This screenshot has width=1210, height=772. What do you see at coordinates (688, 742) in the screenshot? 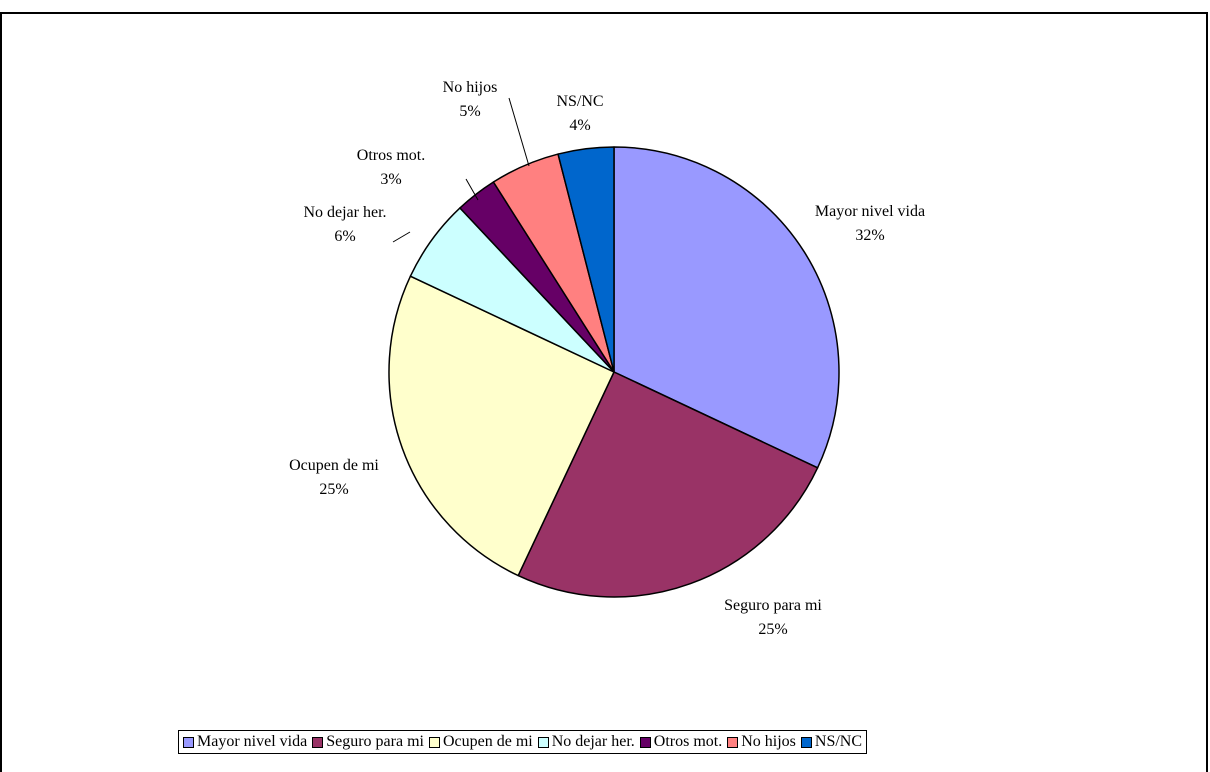
I see `legend-label-otros-mot: Otros mot.` at bounding box center [688, 742].